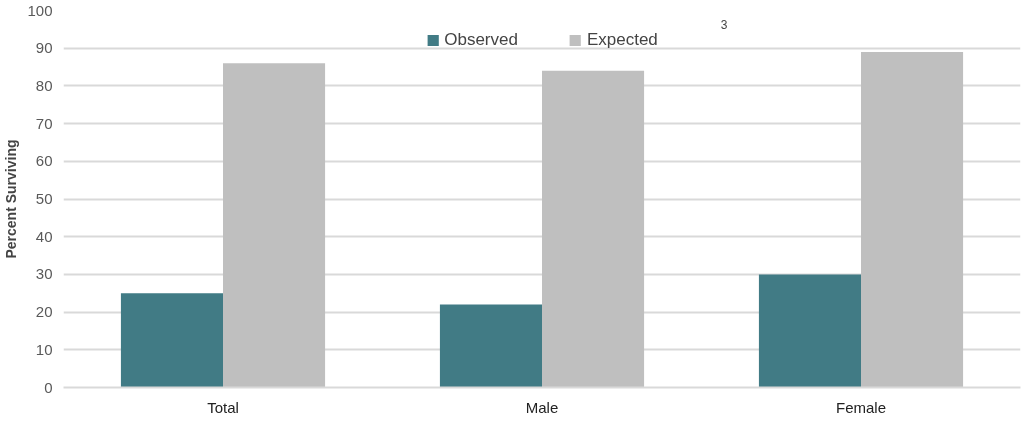 The height and width of the screenshot is (422, 1036). Describe the element at coordinates (481, 40) in the screenshot. I see `legend-label: Observed` at that location.